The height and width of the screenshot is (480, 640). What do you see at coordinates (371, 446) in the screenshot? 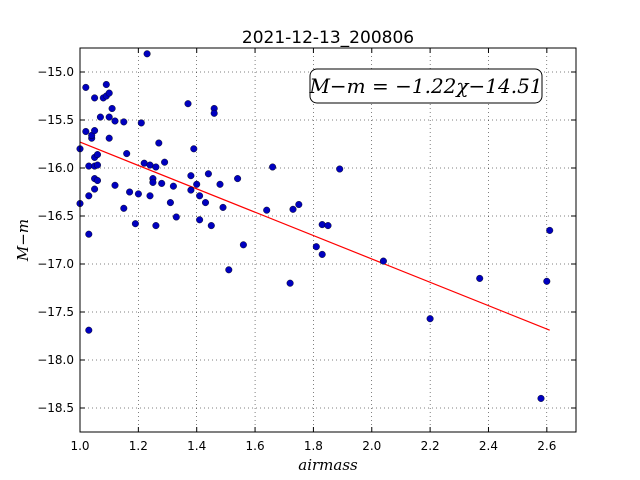
I see `x-tick-label: 2.0` at bounding box center [371, 446].